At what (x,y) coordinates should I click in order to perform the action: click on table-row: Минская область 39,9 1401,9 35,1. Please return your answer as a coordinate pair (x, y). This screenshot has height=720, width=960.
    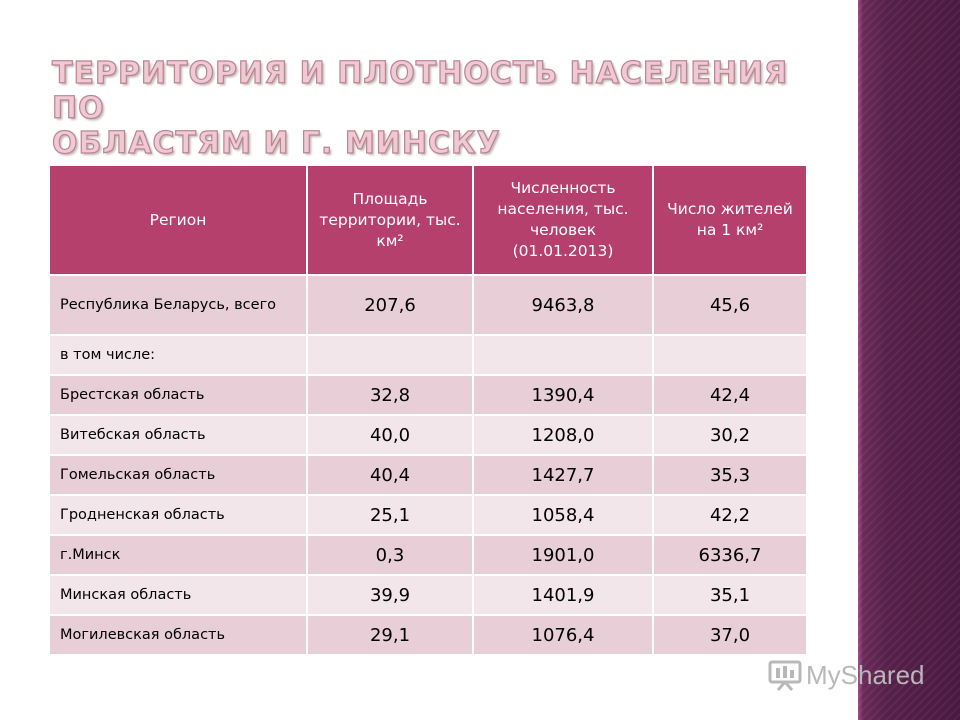
    Looking at the image, I should click on (428, 595).